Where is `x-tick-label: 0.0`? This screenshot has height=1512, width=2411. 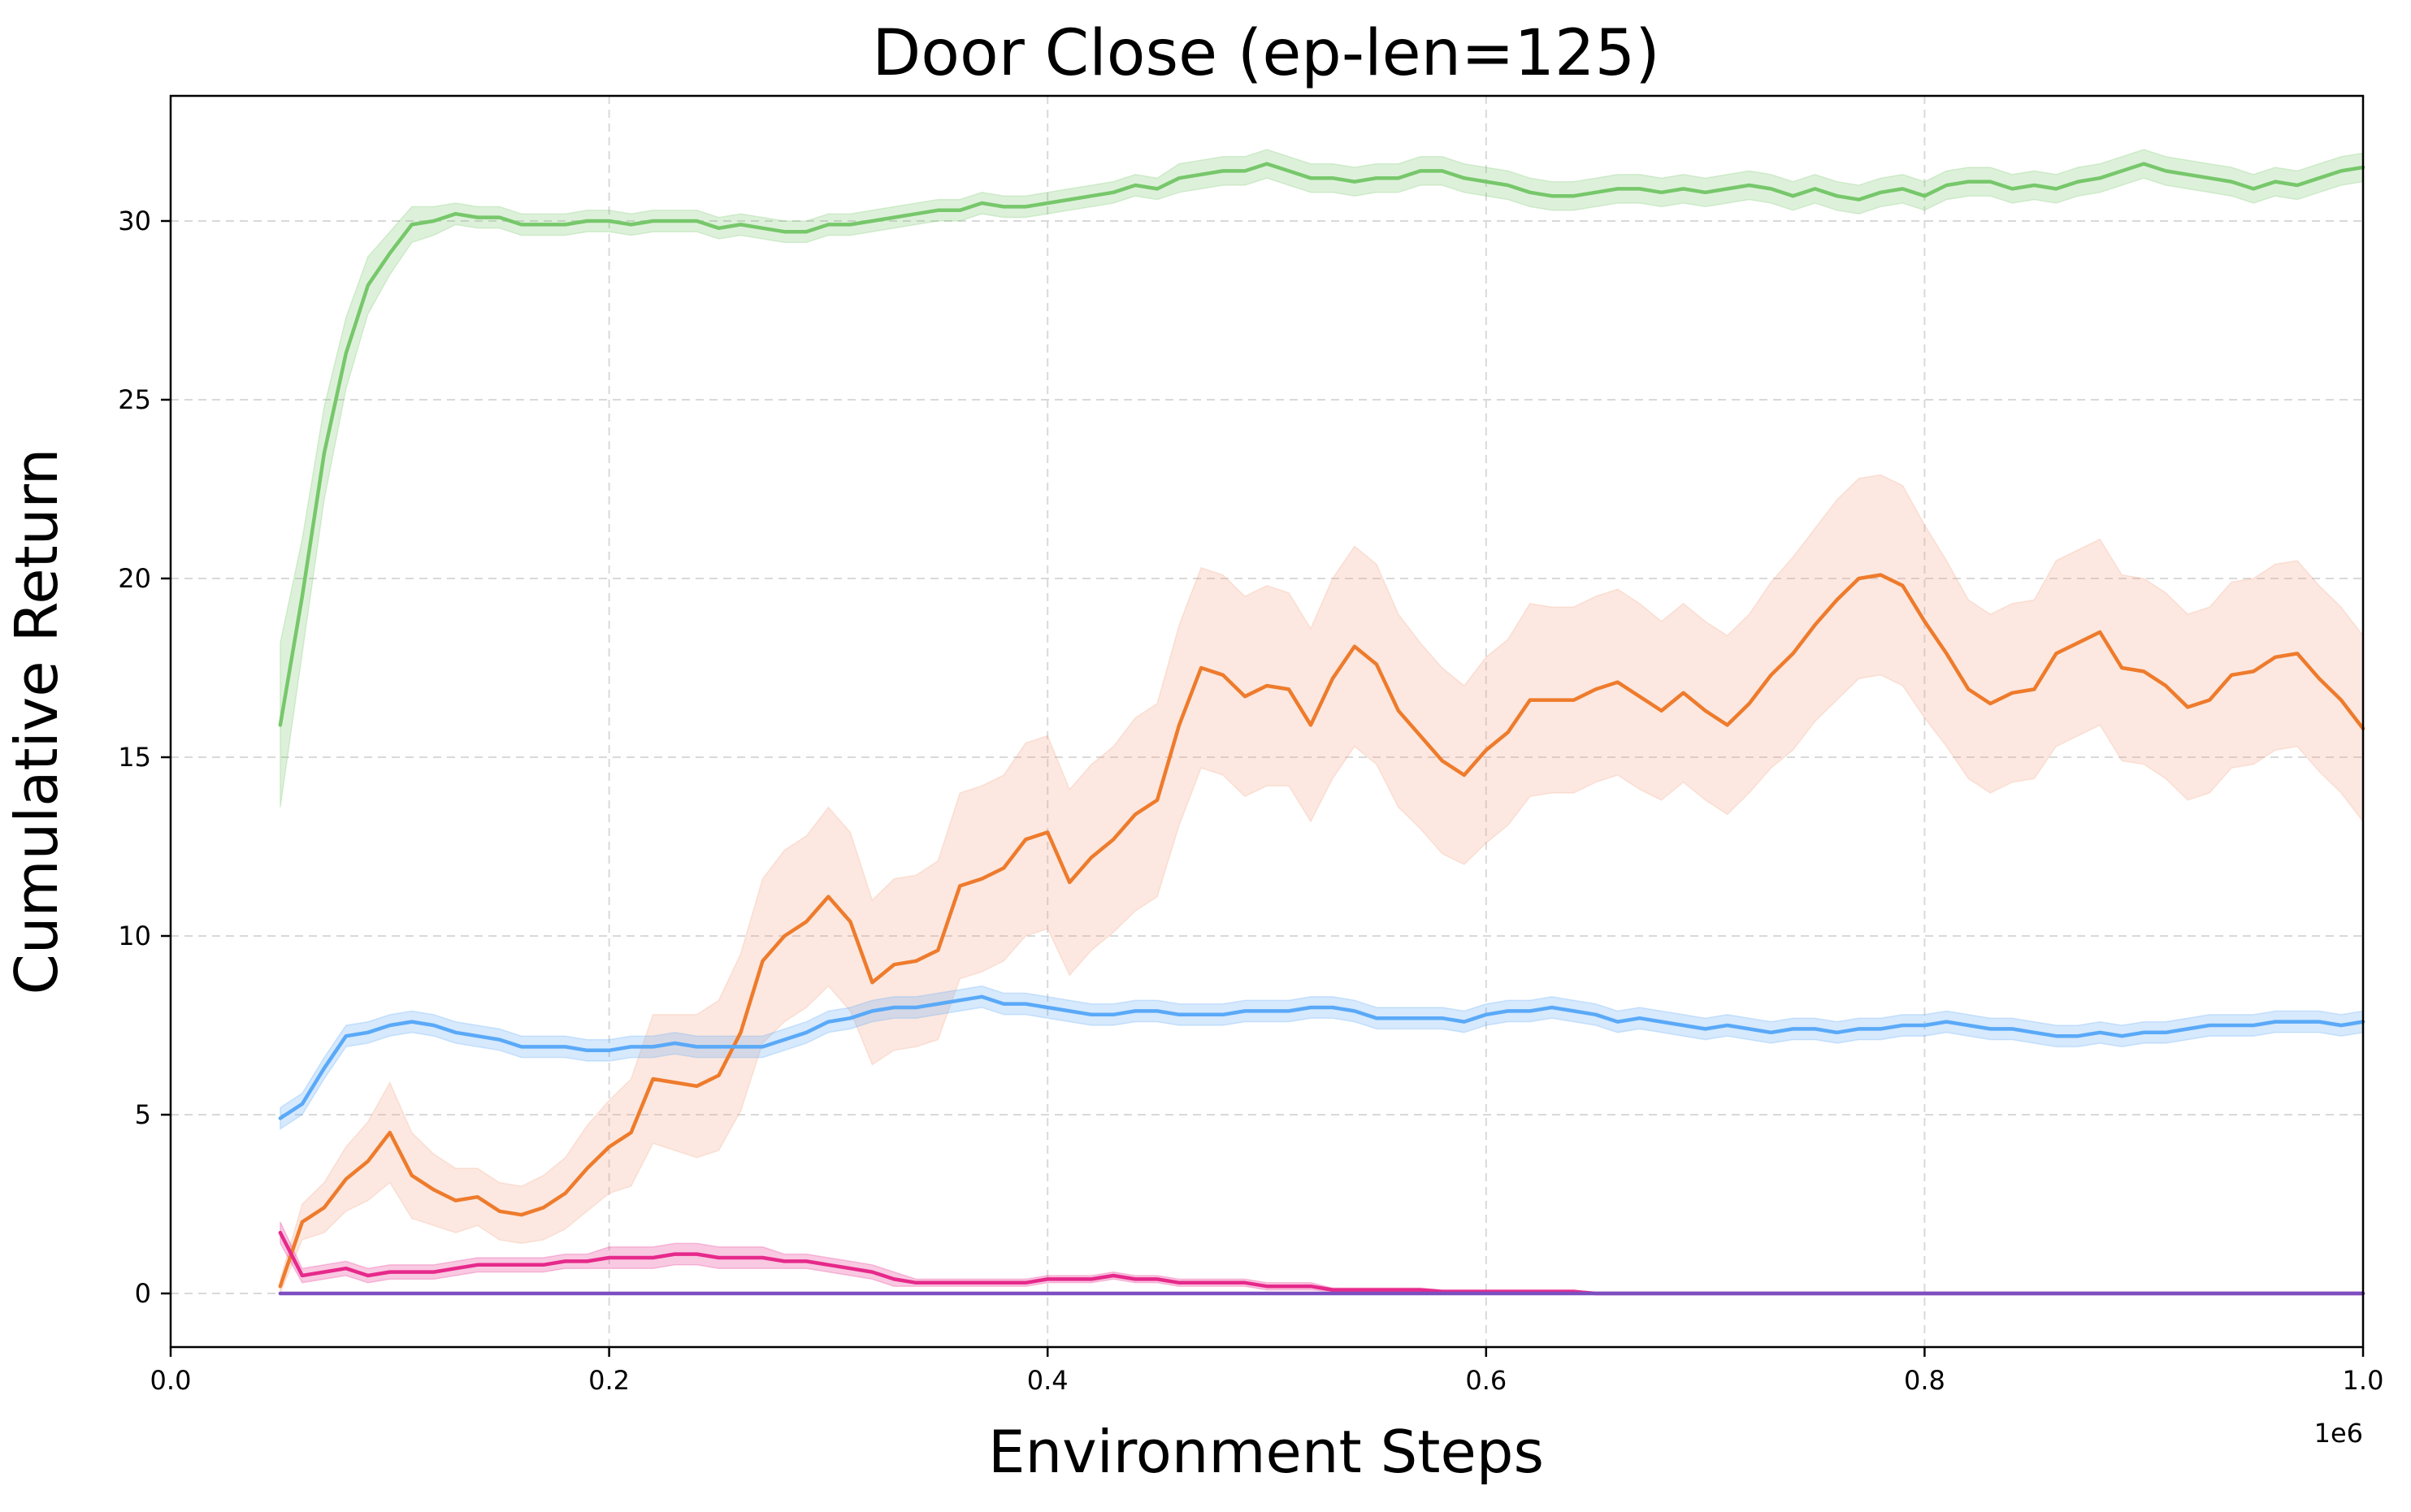
x-tick-label: 0.0 is located at coordinates (171, 1380).